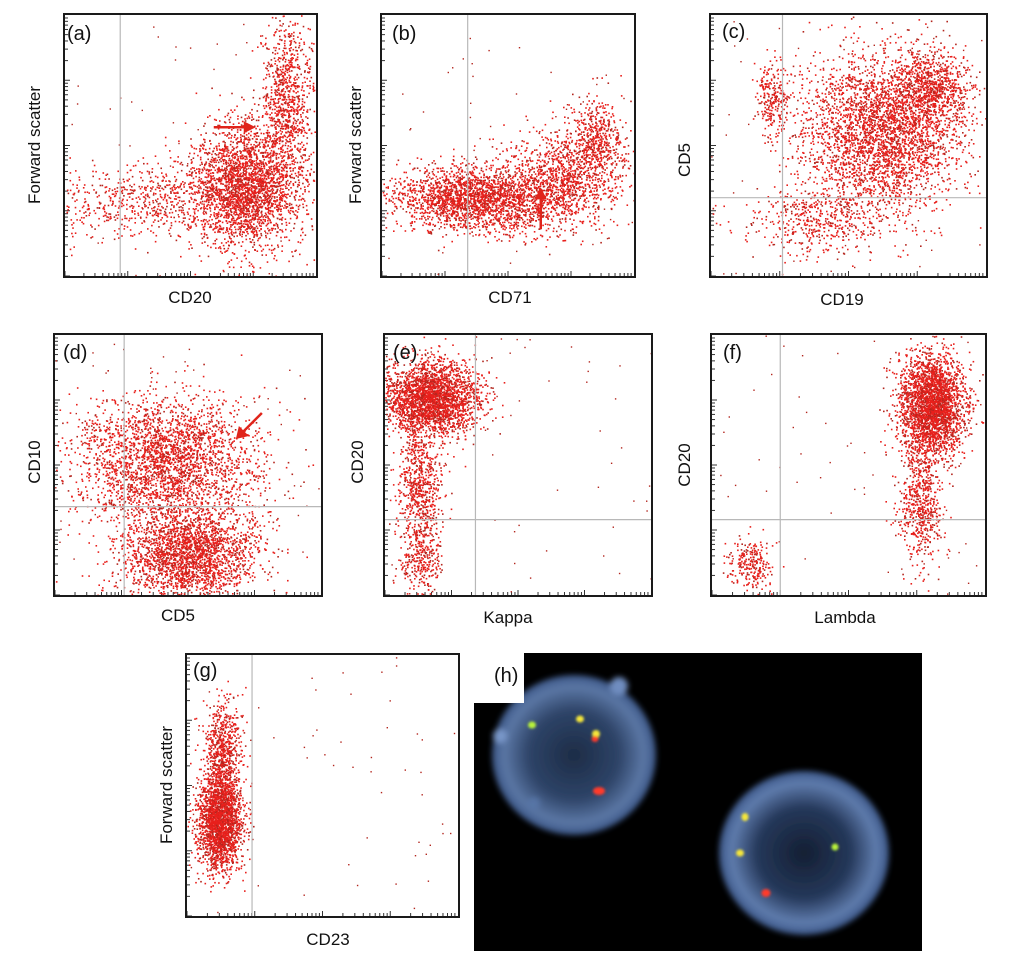 Image resolution: width=1012 pixels, height=979 pixels. I want to click on population-right, so click(551, 165).